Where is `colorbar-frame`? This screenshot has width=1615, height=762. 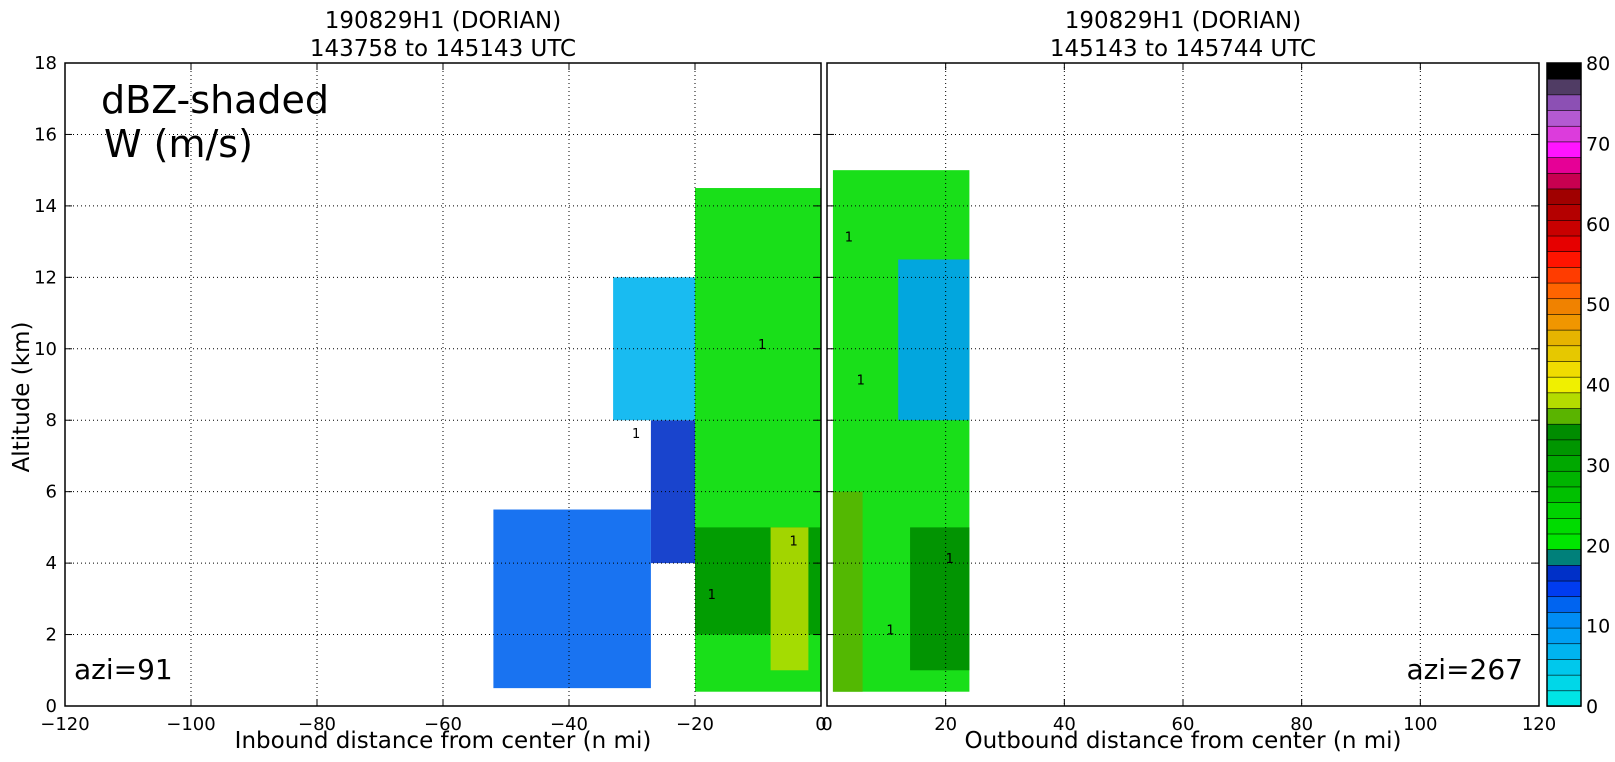 colorbar-frame is located at coordinates (1564, 384).